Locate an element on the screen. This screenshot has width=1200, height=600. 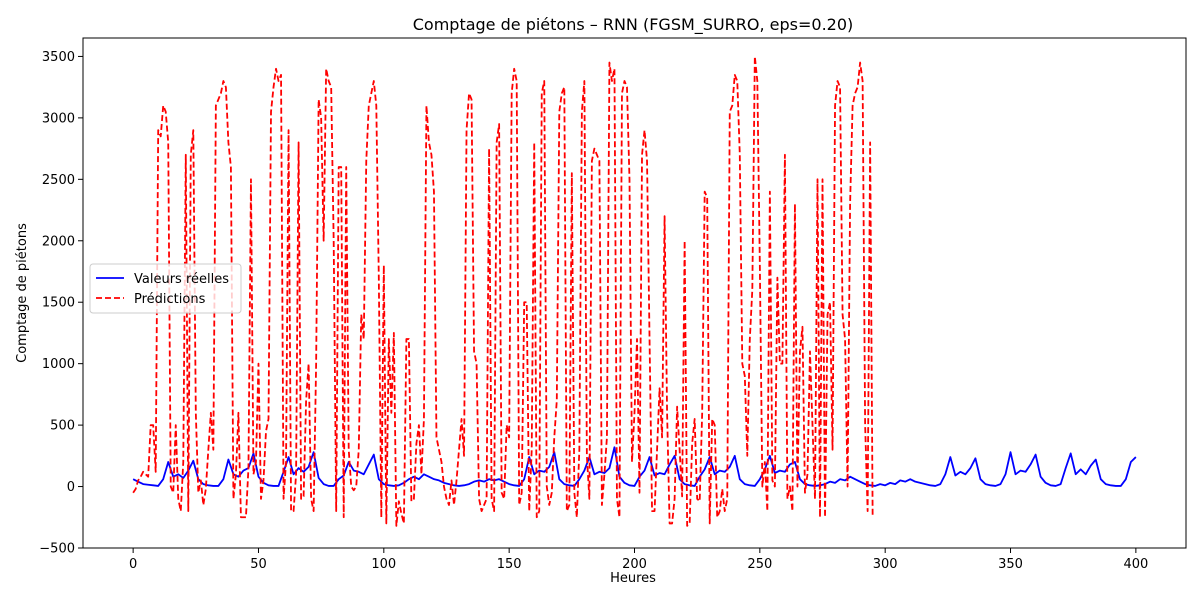
y-tick-label: 0 is located at coordinates (71, 487).